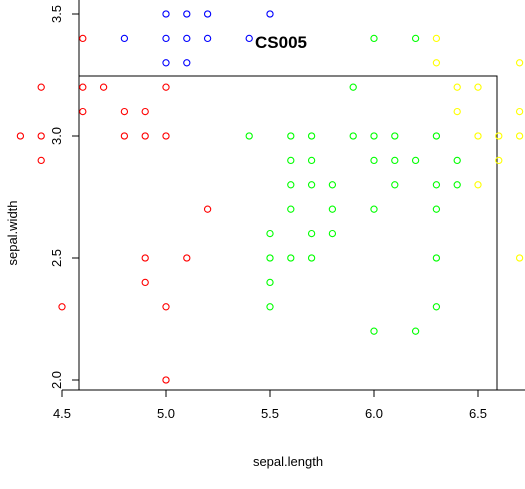 The image size is (525, 489). Describe the element at coordinates (62, 413) in the screenshot. I see `x-tick-label: 4.5` at that location.